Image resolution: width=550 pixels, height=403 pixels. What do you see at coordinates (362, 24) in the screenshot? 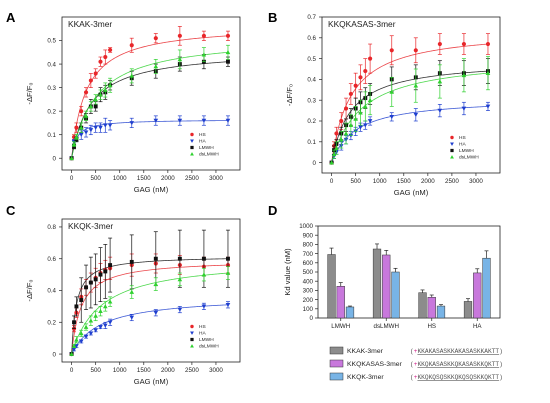
I see `panel-title-B: KKQKASAS-3mer` at bounding box center [362, 24].